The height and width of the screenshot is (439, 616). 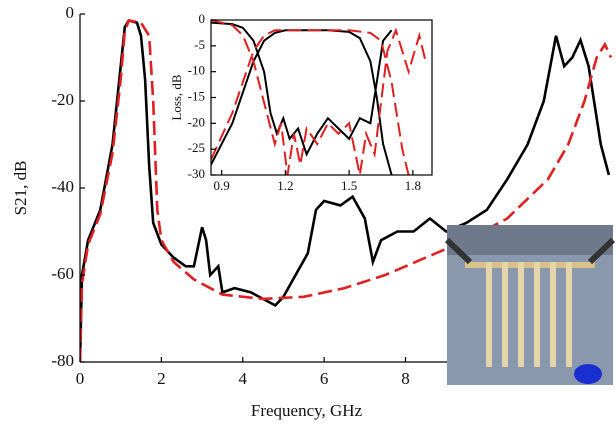 What do you see at coordinates (242, 378) in the screenshot?
I see `x-tick-label: 4` at bounding box center [242, 378].